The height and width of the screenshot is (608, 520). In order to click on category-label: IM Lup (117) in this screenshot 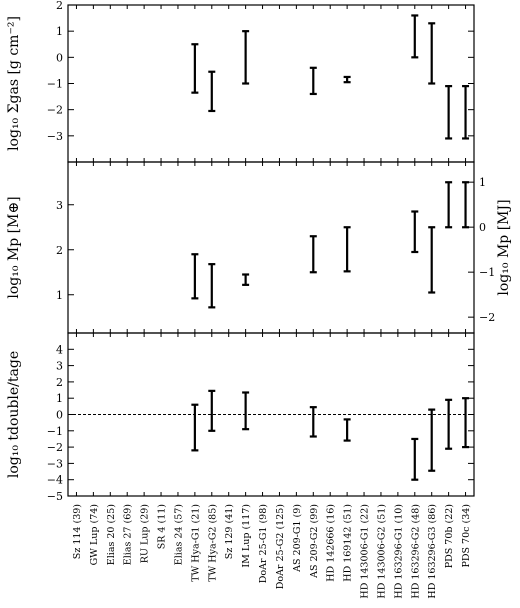, I will do `click(246, 536)`.